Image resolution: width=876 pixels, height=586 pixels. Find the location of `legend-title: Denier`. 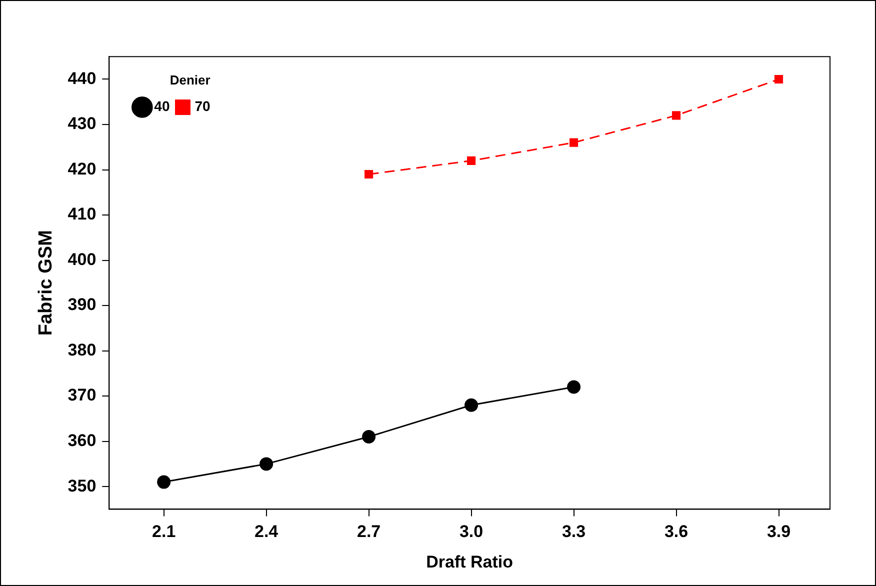

legend-title: Denier is located at coordinates (190, 80).